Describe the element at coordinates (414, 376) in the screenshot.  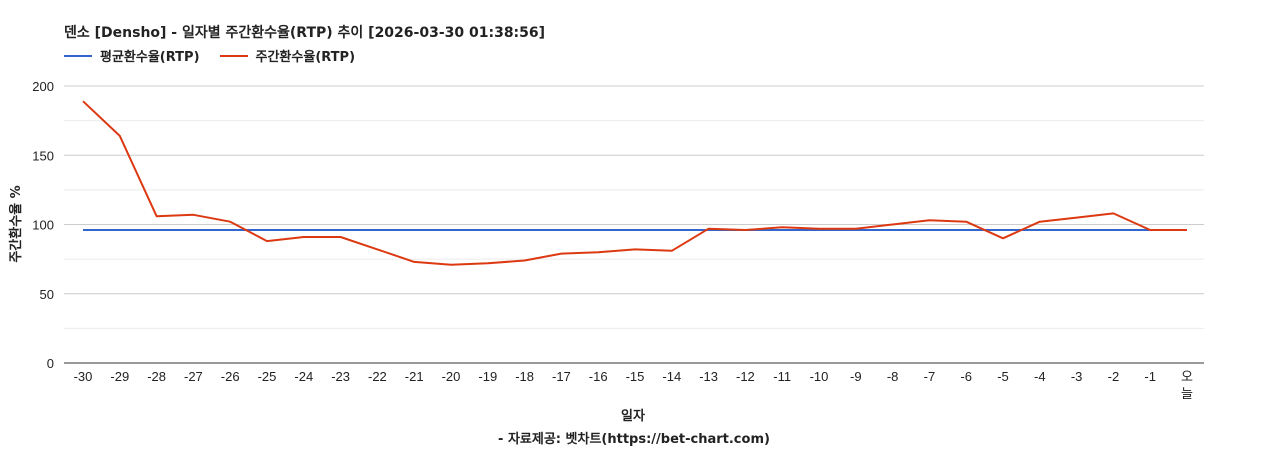
I see `x-tick-label: -21` at that location.